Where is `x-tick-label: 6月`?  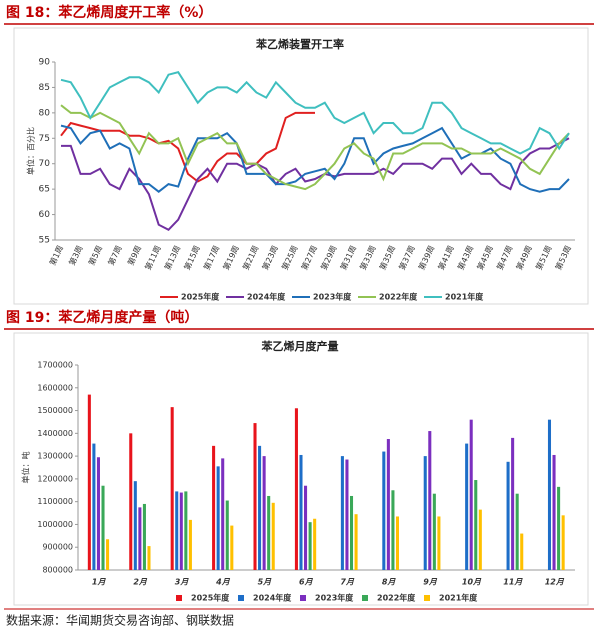 x-tick-label: 6月 is located at coordinates (306, 582).